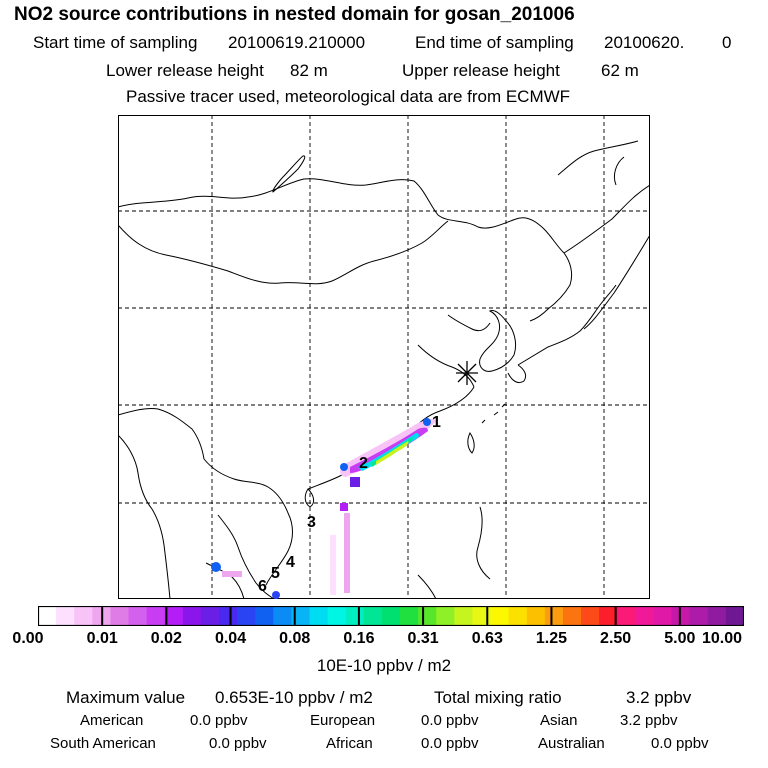 This screenshot has height=768, width=768. I want to click on total-mixing-label: Total mixing ratio, so click(498, 697).